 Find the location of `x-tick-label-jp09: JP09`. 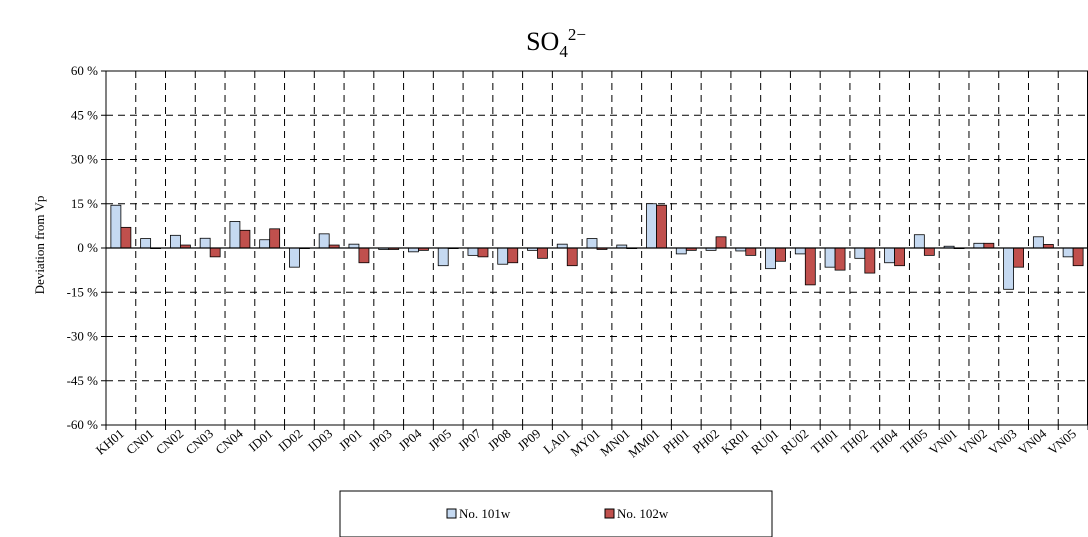

x-tick-label-jp09: JP09 is located at coordinates (528, 440).